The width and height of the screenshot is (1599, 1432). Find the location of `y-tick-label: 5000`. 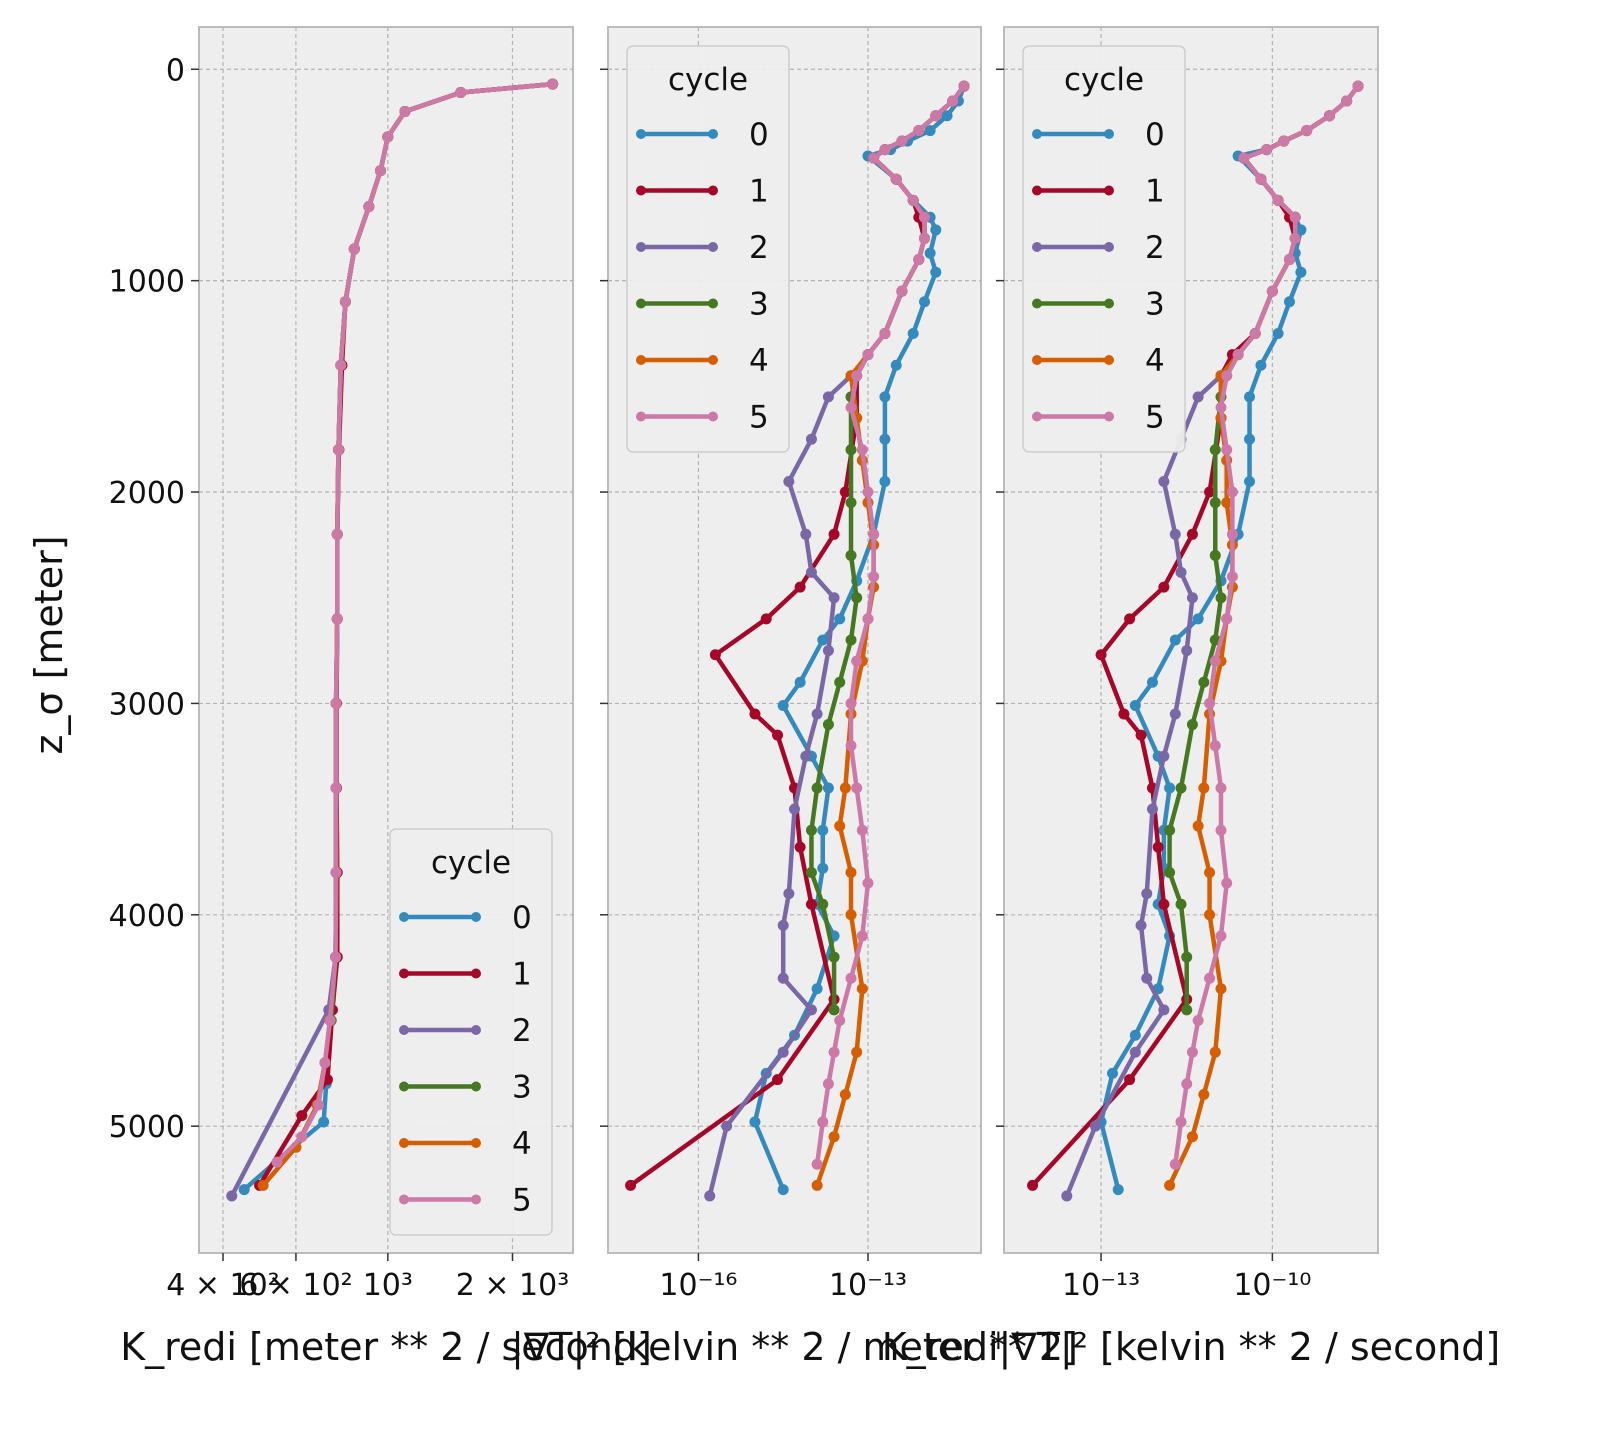

y-tick-label: 5000 is located at coordinates (147, 1127).